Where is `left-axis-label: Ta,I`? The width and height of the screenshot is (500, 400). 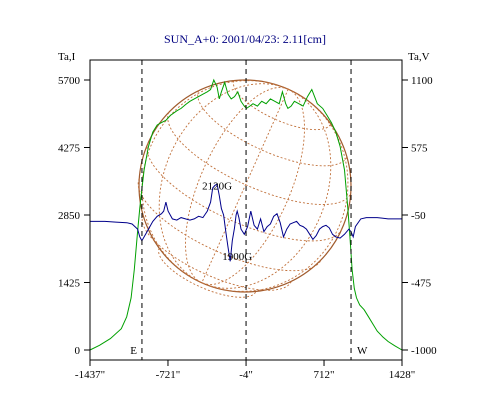 left-axis-label: Ta,I is located at coordinates (67, 57).